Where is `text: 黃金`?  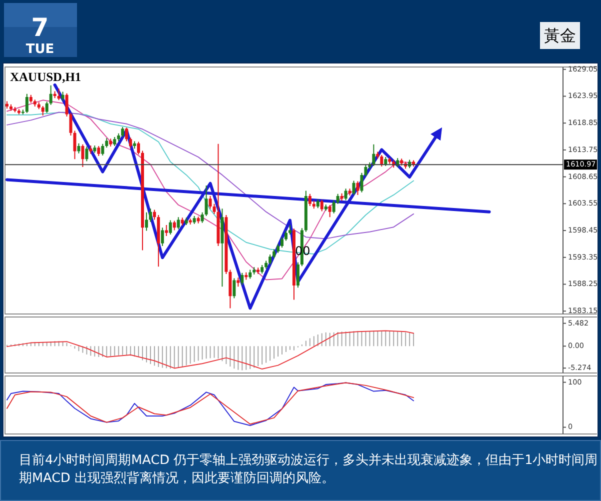 text: 黃金 is located at coordinates (560, 35).